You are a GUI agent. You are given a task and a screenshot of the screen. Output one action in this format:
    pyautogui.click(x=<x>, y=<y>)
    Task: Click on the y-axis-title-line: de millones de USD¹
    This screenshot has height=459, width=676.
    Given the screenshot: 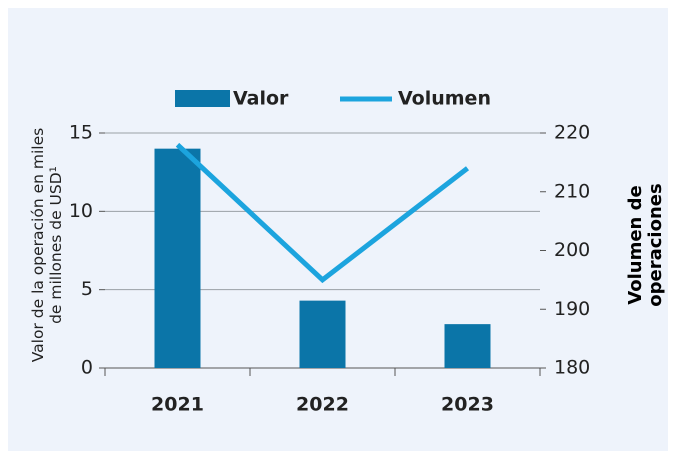 What is the action you would take?
    pyautogui.click(x=56, y=245)
    